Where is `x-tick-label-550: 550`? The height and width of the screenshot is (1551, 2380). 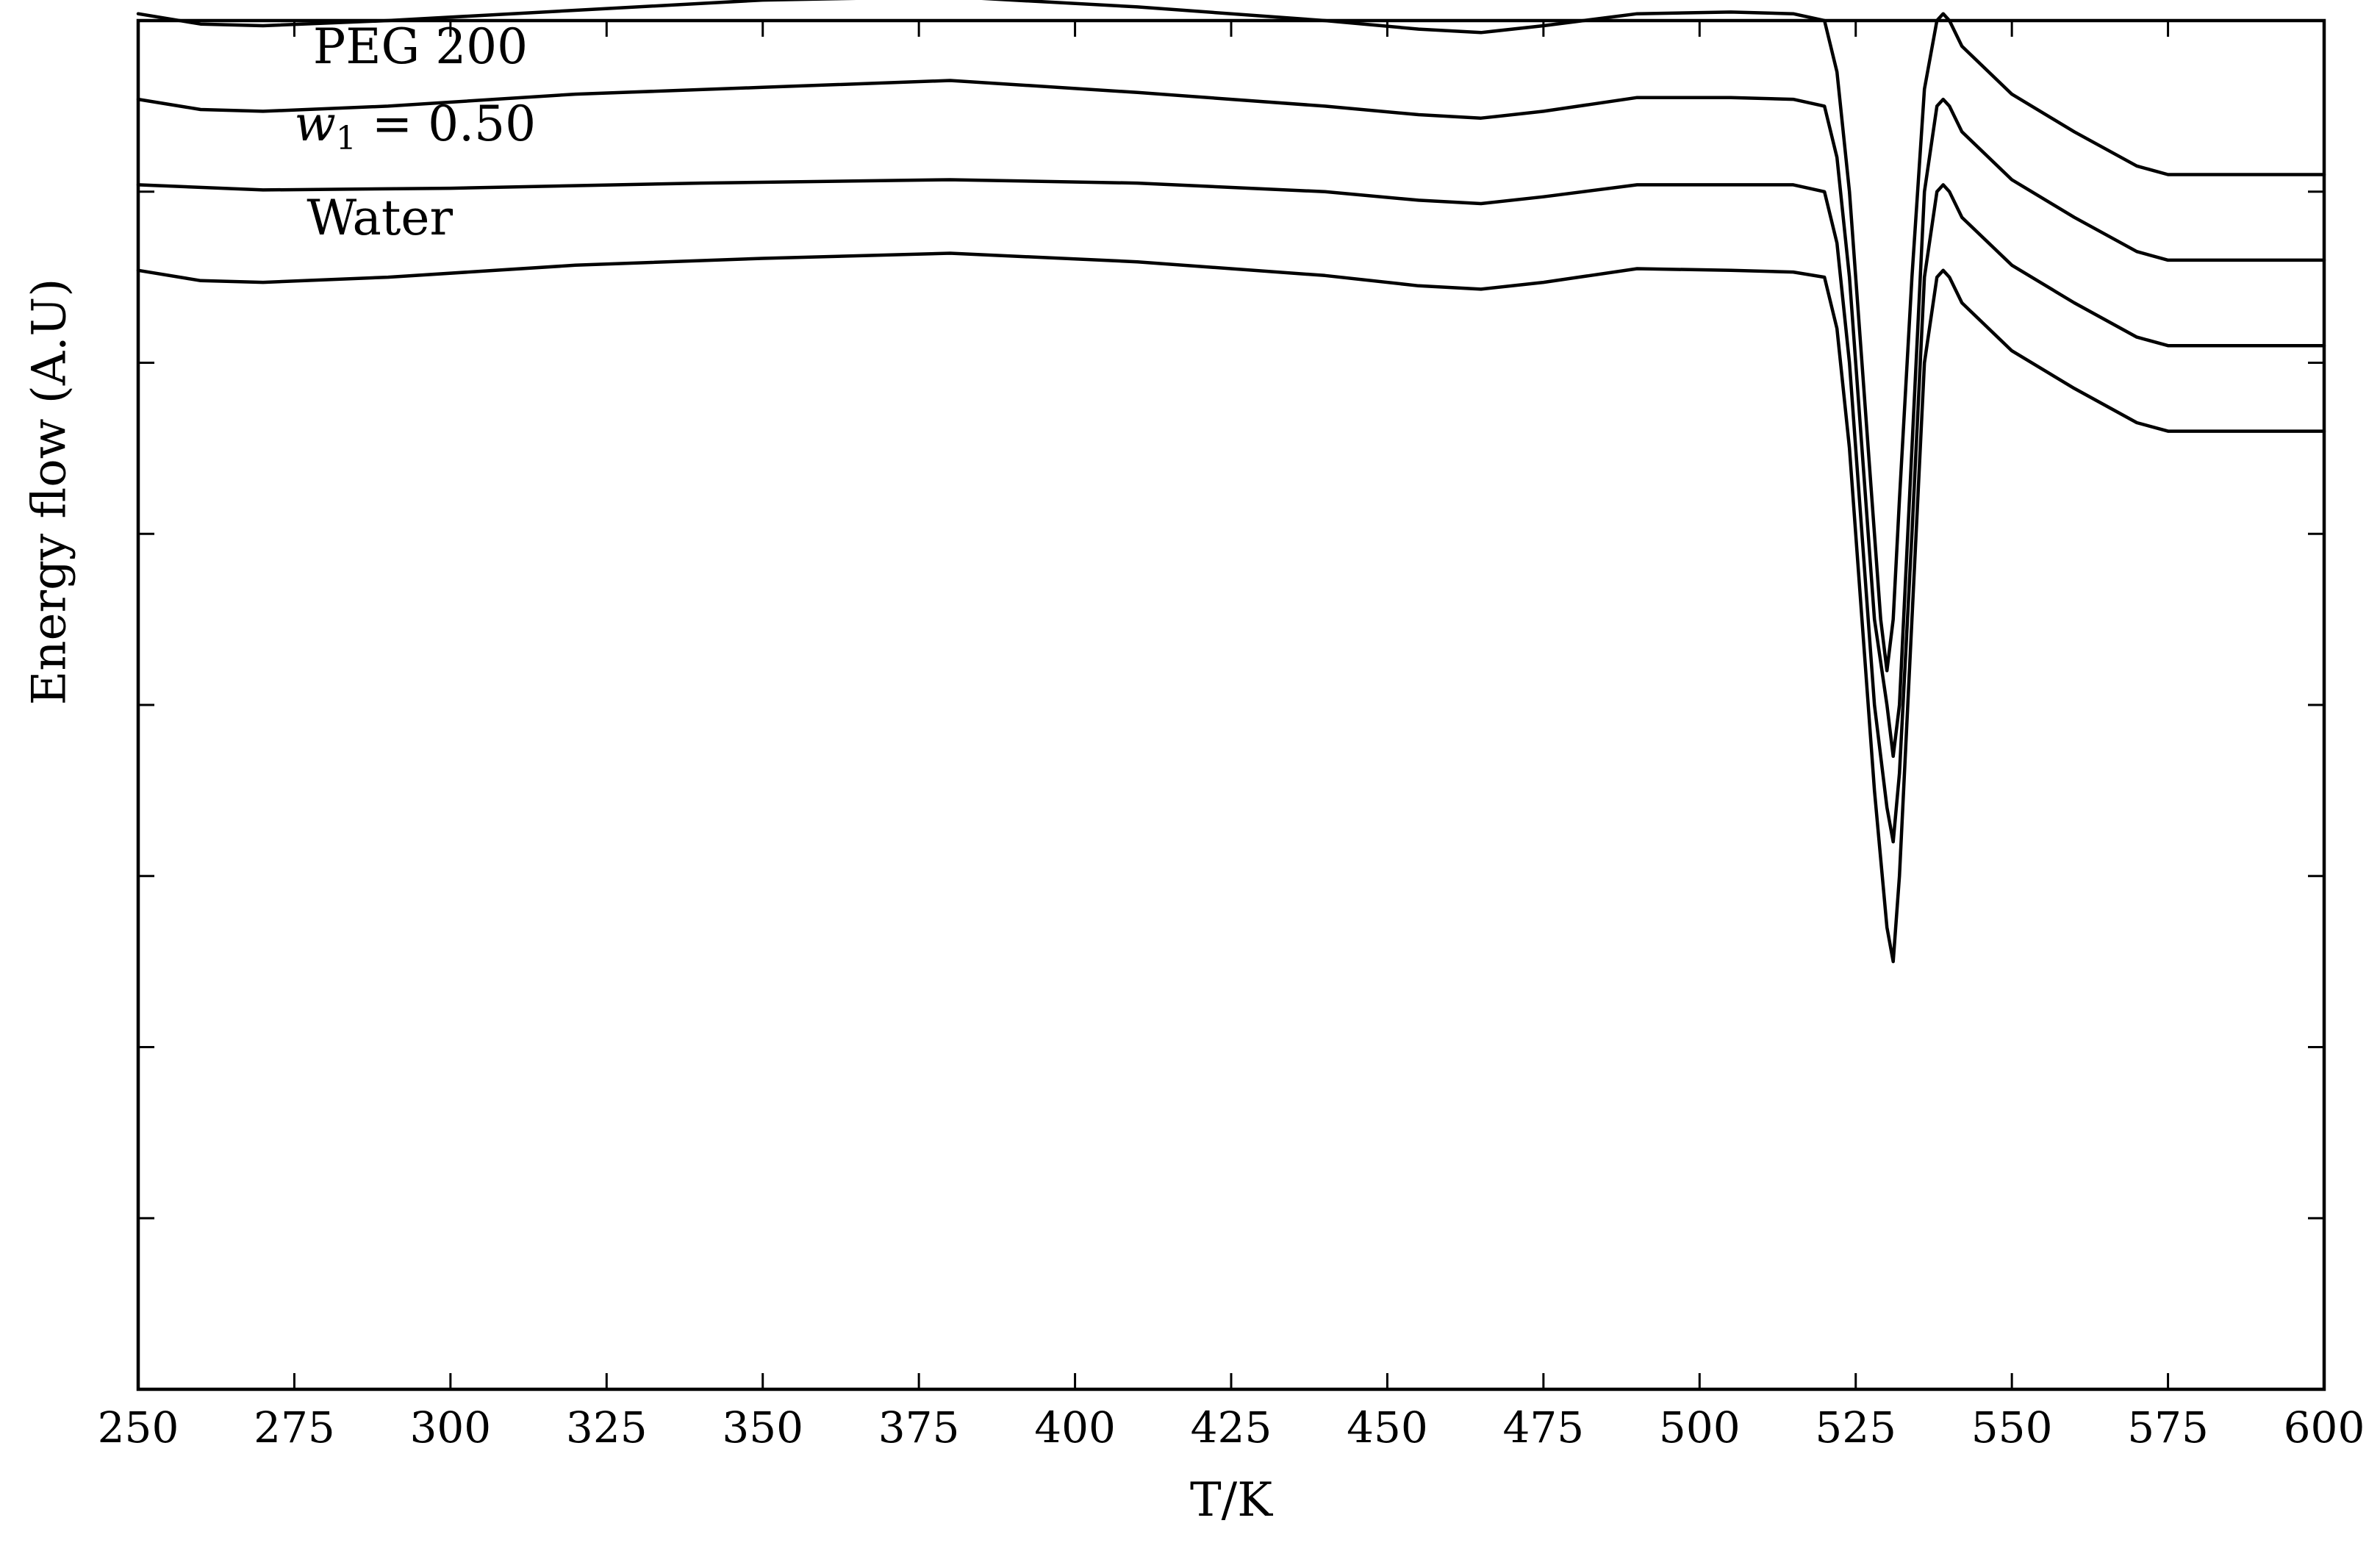
x-tick-label-550: 550 is located at coordinates (2012, 1428).